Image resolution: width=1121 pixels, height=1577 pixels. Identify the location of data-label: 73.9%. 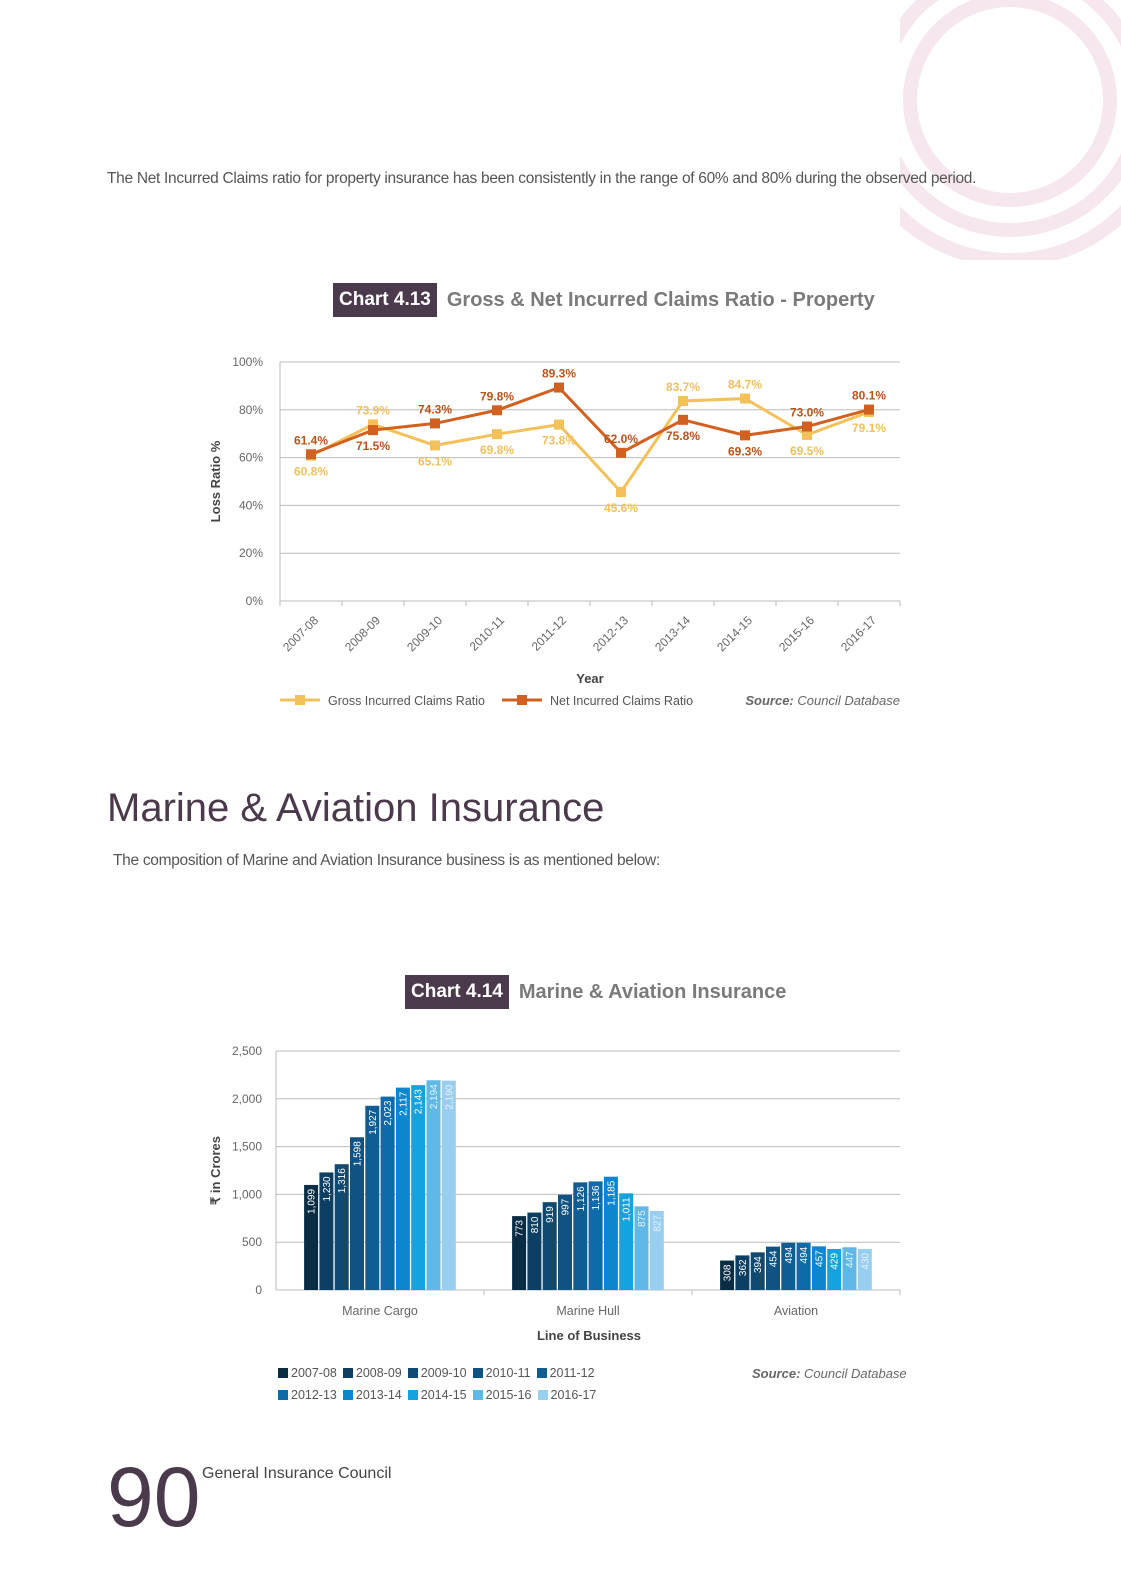
(373, 410).